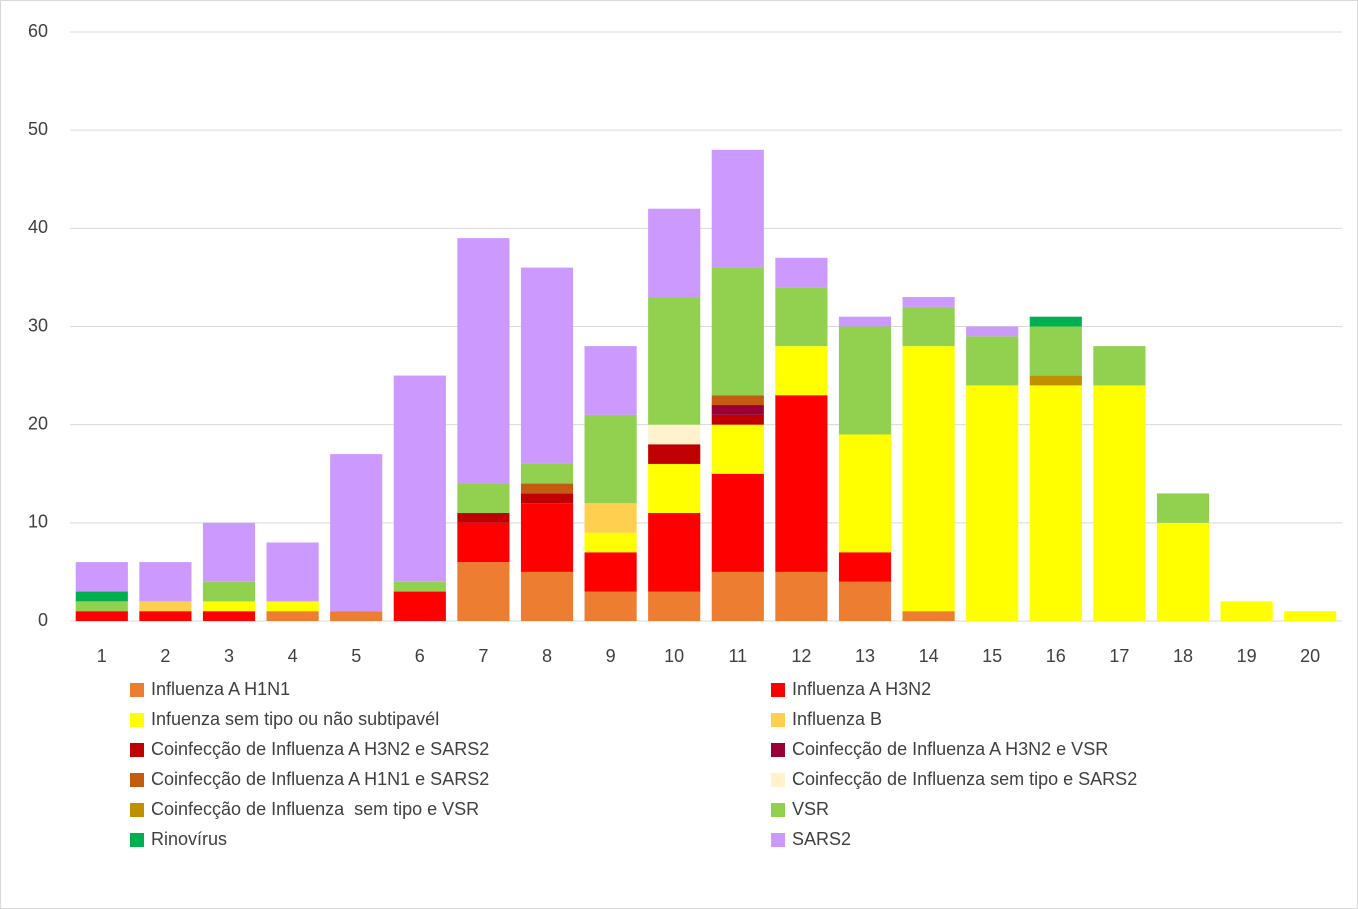  I want to click on legend-label: Rinovírus, so click(189, 839).